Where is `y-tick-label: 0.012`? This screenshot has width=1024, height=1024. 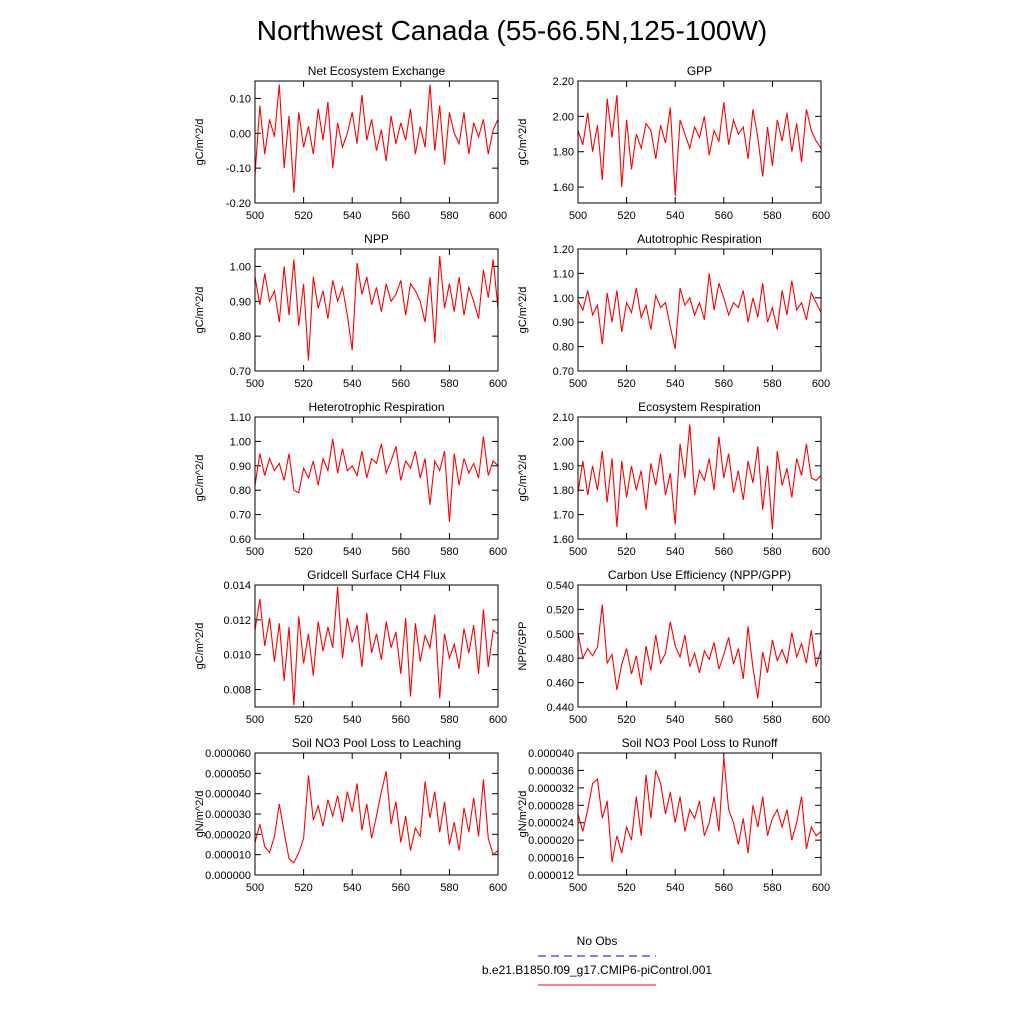
y-tick-label: 0.012 is located at coordinates (237, 621).